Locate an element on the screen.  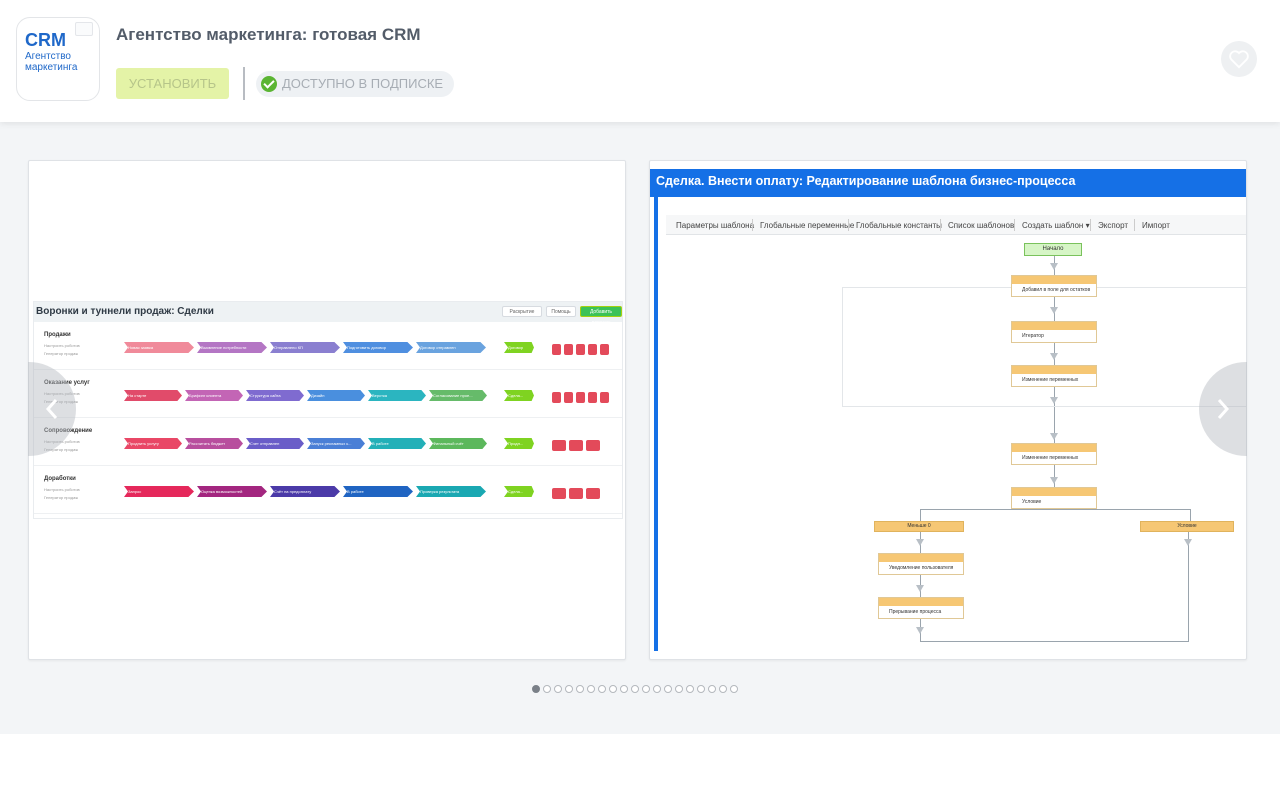
funnel-stage: Отправлено КП is located at coordinates (305, 347).